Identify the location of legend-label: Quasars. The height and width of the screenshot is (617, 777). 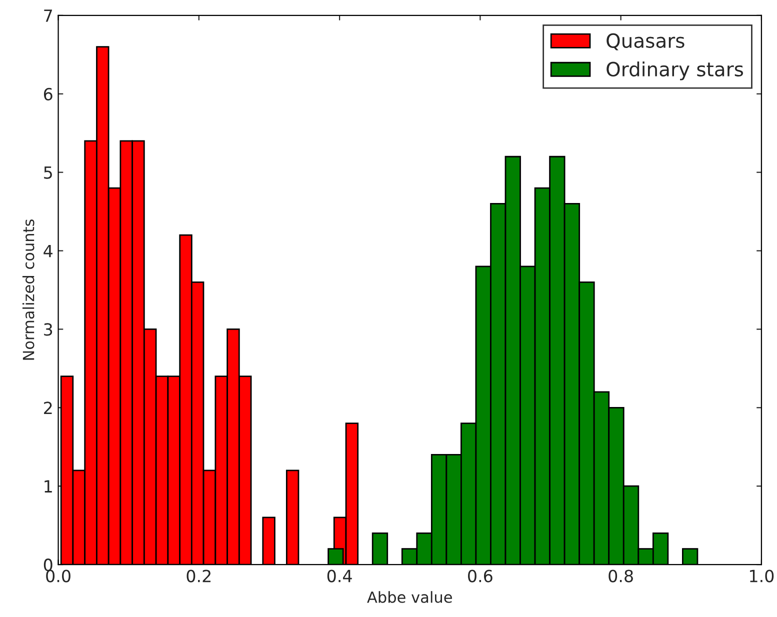
(645, 41).